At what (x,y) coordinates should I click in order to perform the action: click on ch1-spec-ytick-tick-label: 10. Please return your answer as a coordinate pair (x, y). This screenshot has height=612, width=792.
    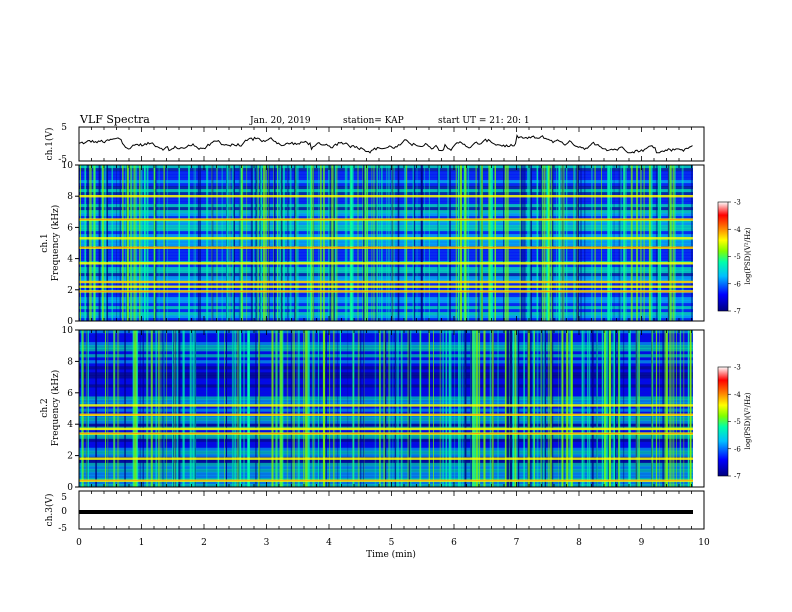
    Looking at the image, I should click on (68, 166).